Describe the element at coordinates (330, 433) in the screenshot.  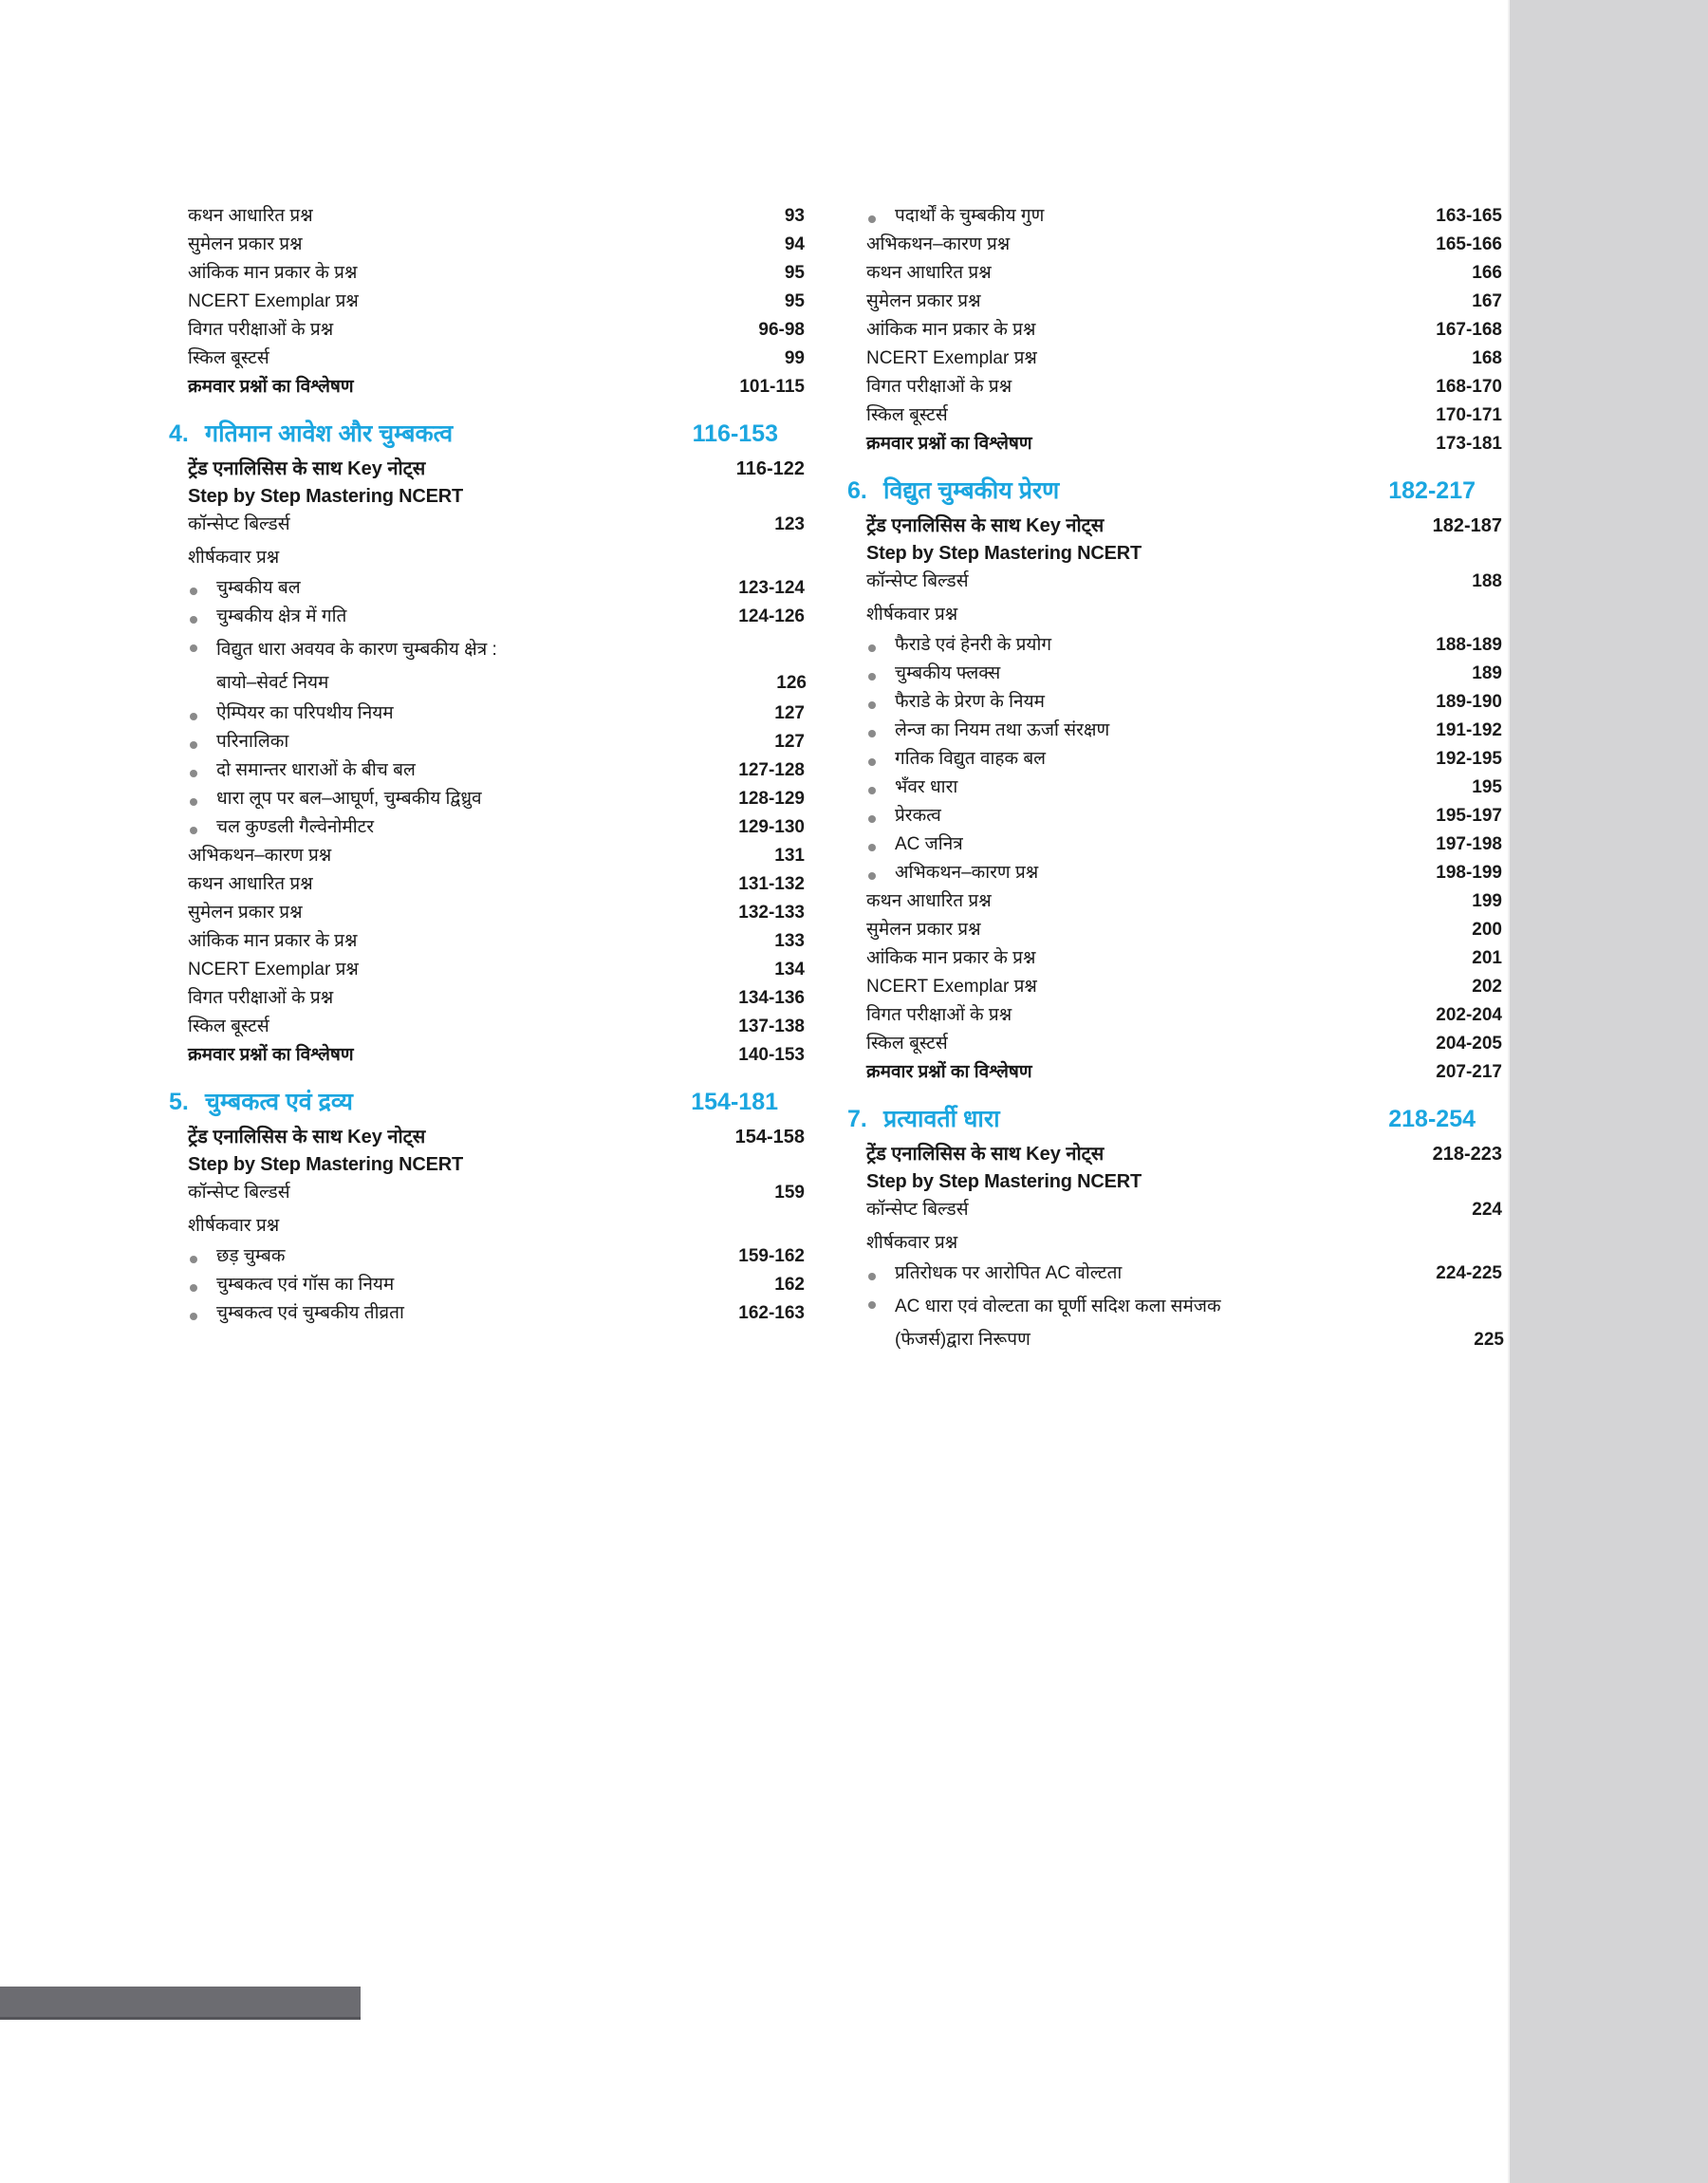
I see `chapter-title: गतिमान आवेश और चुम्बकत्व` at that location.